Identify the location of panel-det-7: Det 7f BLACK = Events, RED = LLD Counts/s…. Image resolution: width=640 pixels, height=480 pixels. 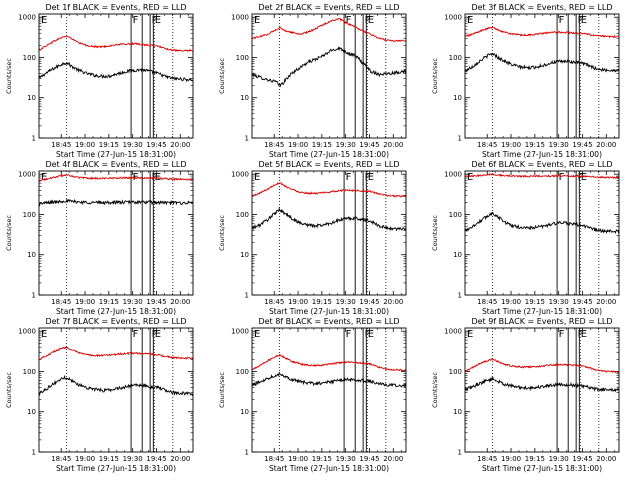
(99, 395).